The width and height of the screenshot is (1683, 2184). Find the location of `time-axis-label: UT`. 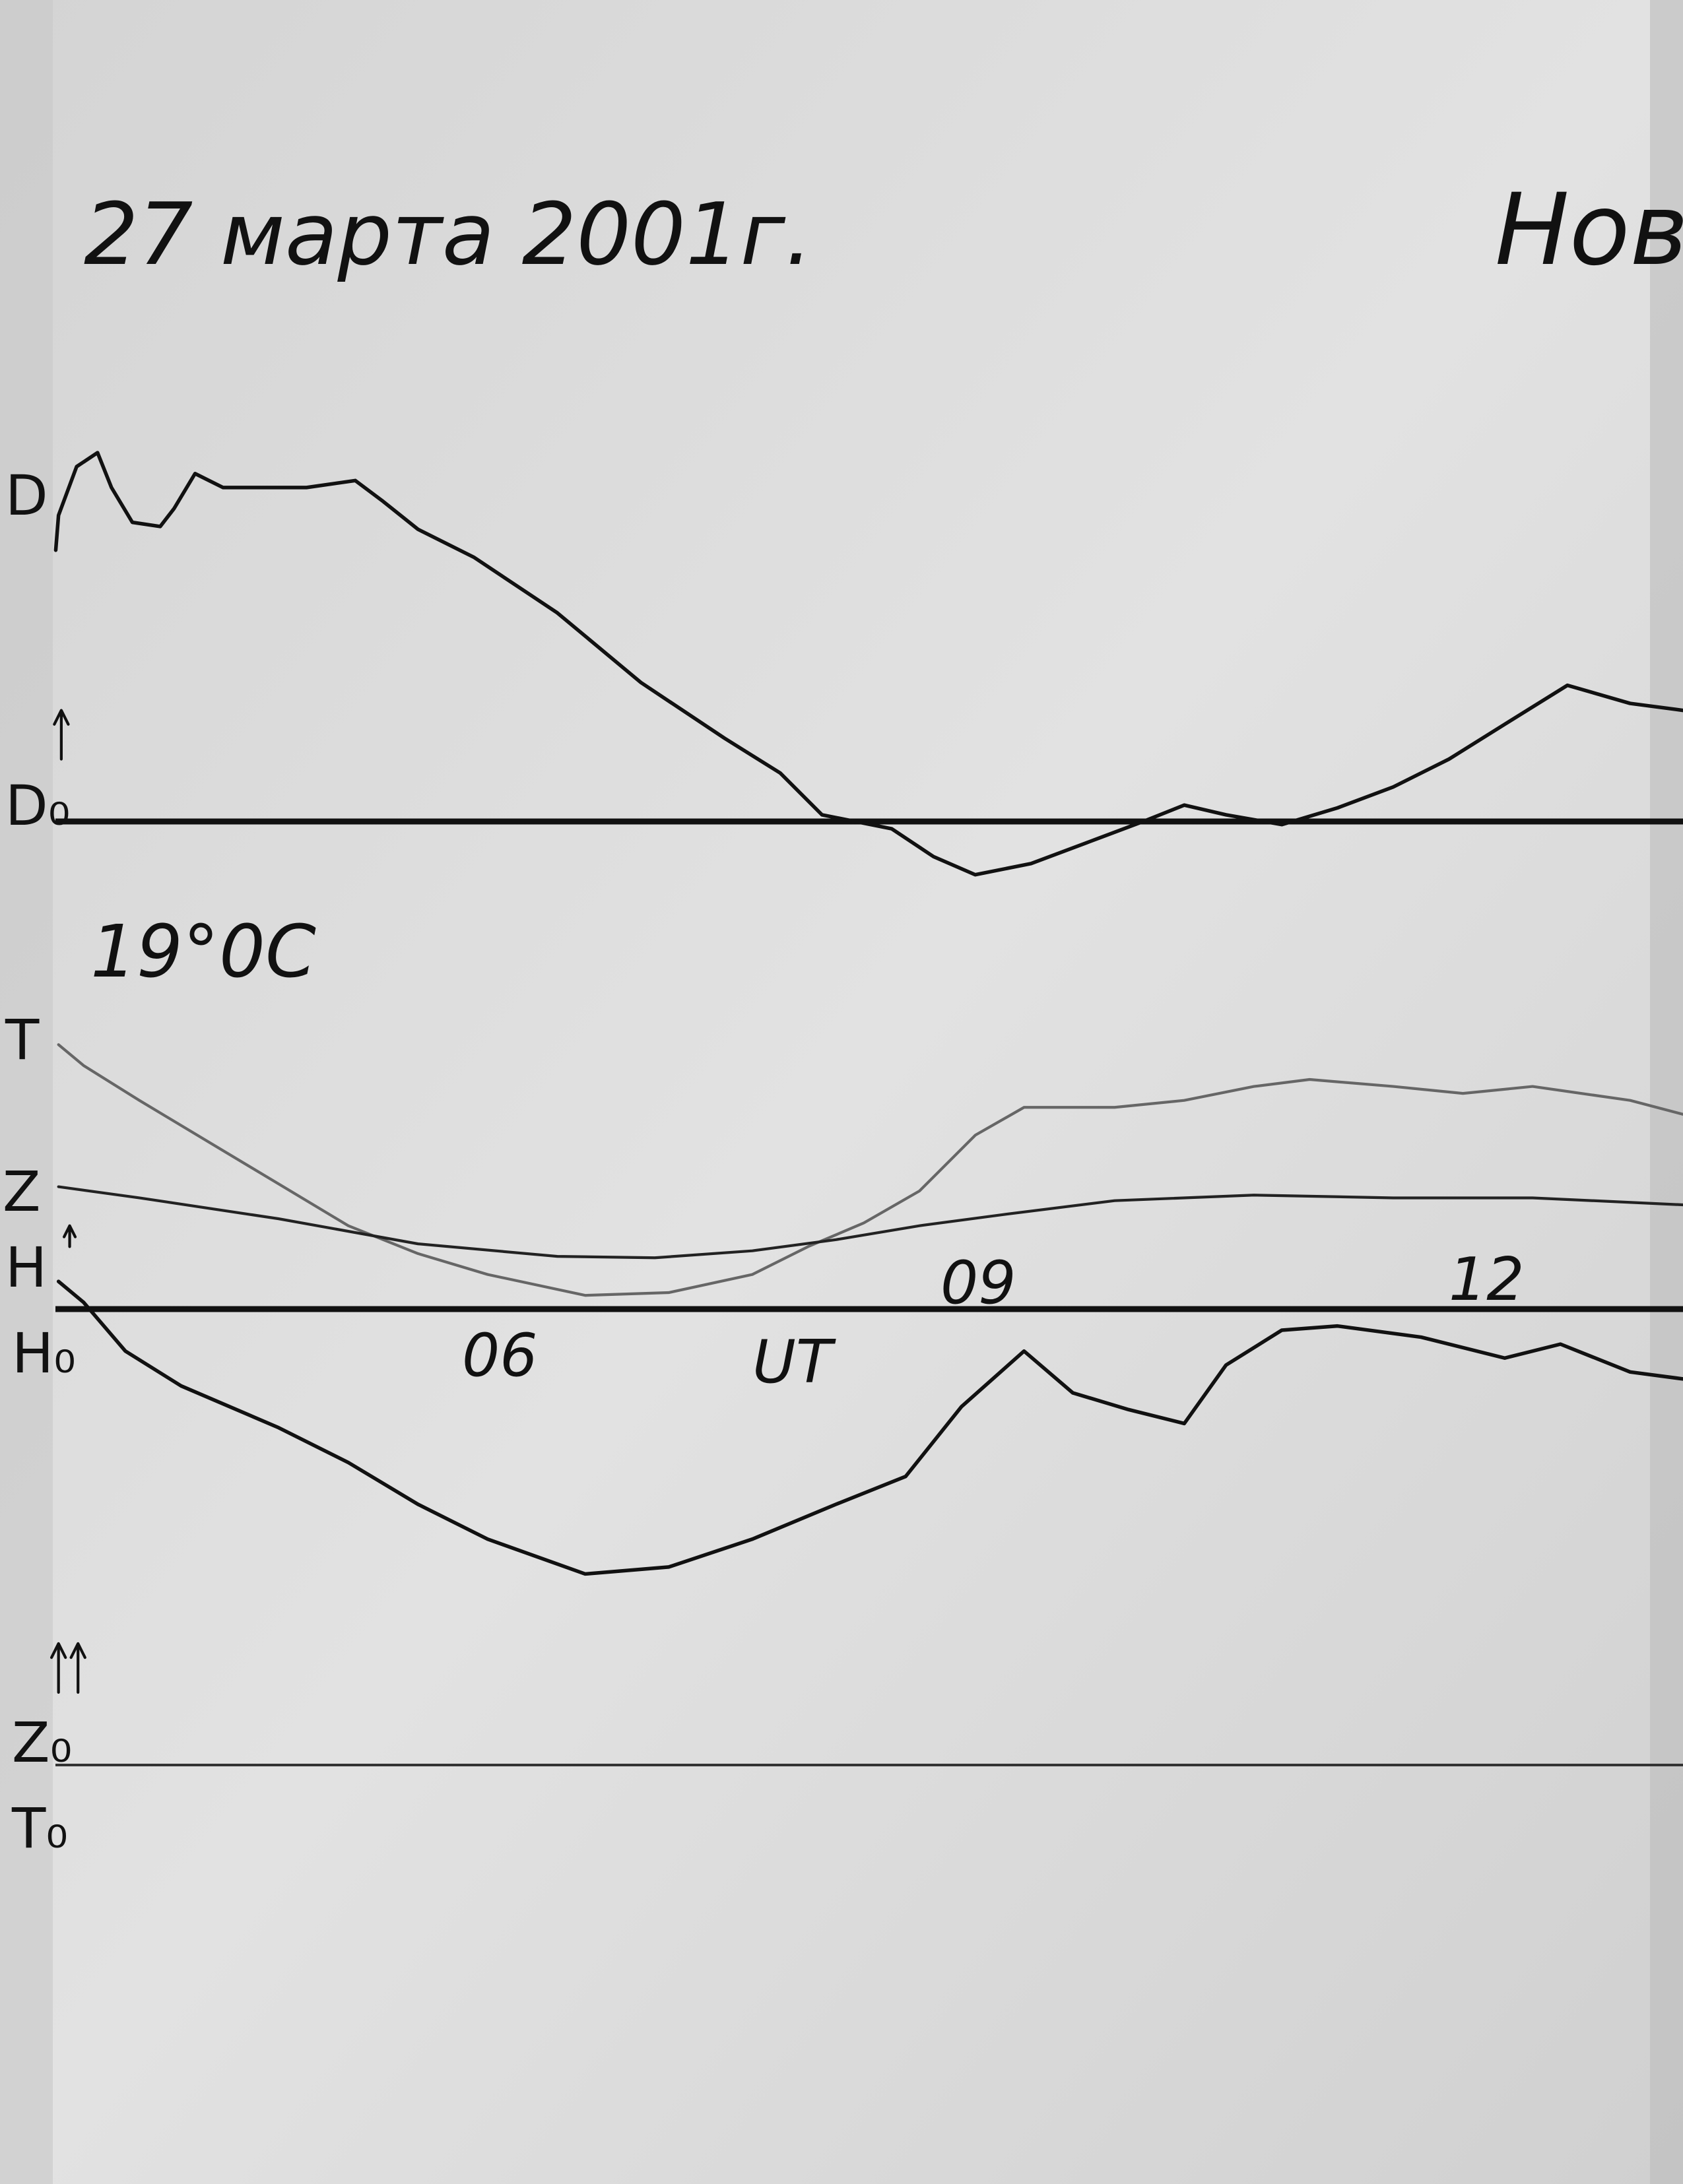

time-axis-label: UT is located at coordinates (794, 1362).